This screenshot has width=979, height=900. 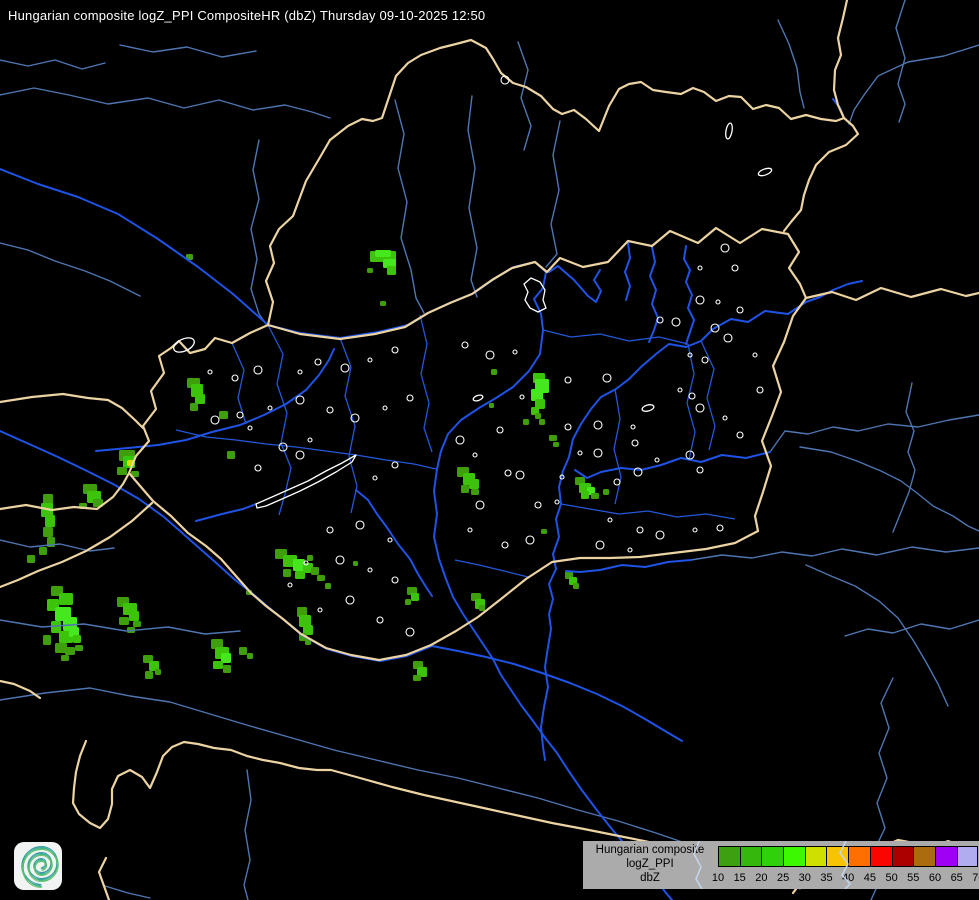 What do you see at coordinates (38, 866) in the screenshot?
I see `met-logo` at bounding box center [38, 866].